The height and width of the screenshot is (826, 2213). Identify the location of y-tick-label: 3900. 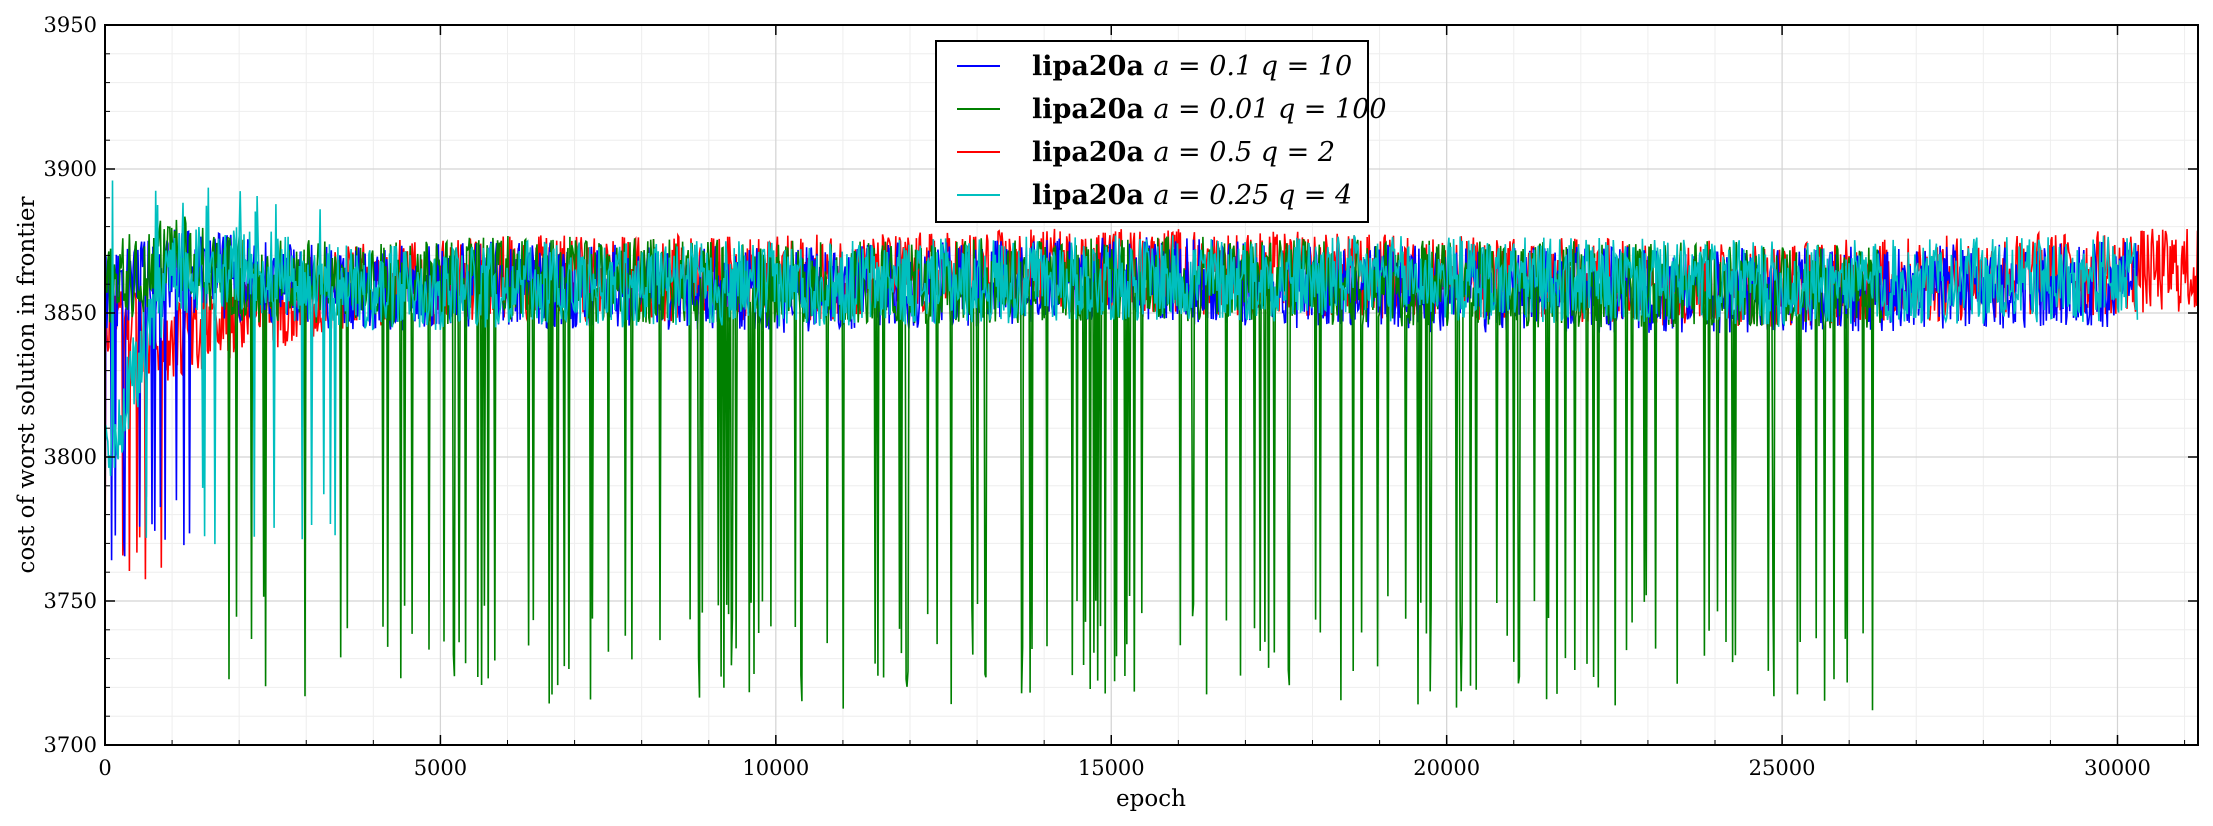
(70, 169).